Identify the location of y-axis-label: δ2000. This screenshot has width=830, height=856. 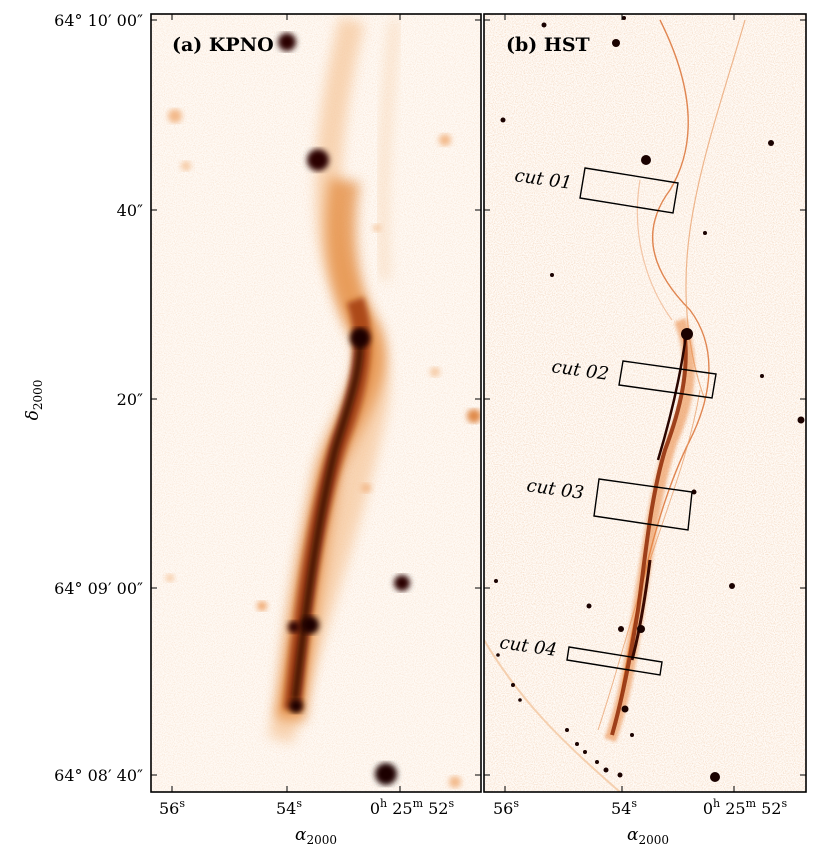
(34, 400).